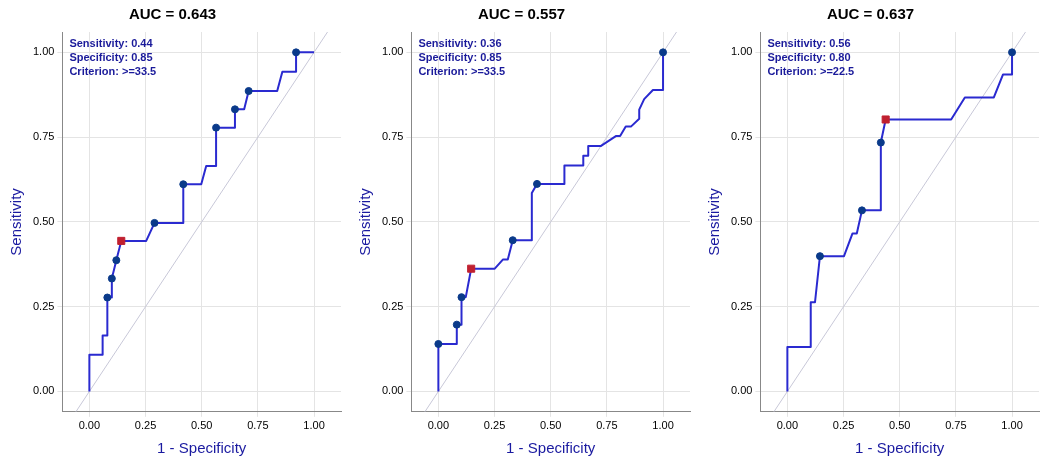 This screenshot has width=1048, height=464. Describe the element at coordinates (172, 14) in the screenshot. I see `chart-title: AUC = 0.643` at that location.